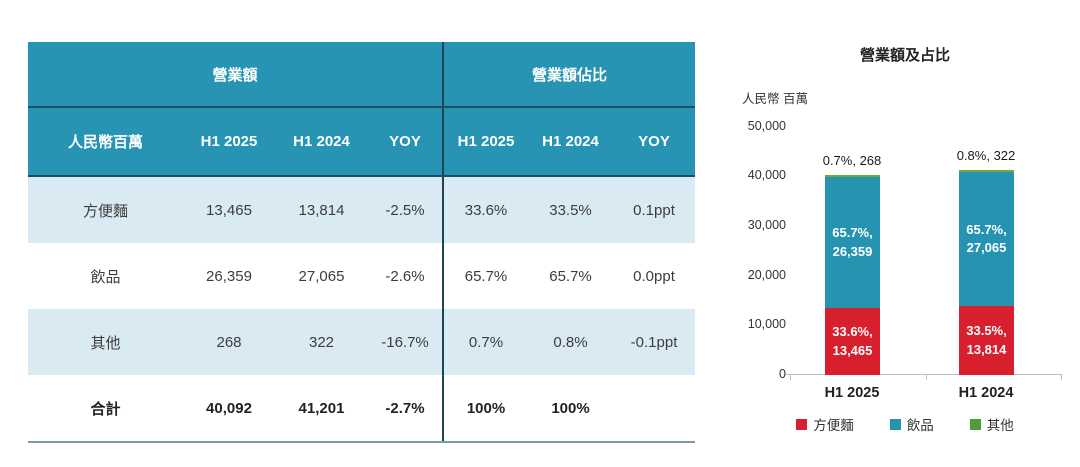 Image resolution: width=1080 pixels, height=467 pixels. What do you see at coordinates (321, 342) in the screenshot?
I see `rev-2024-cell: 322` at bounding box center [321, 342].